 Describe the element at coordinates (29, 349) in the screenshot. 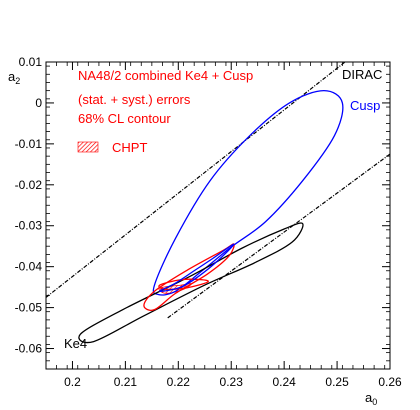

I see `y-tick-label: -0.06` at that location.